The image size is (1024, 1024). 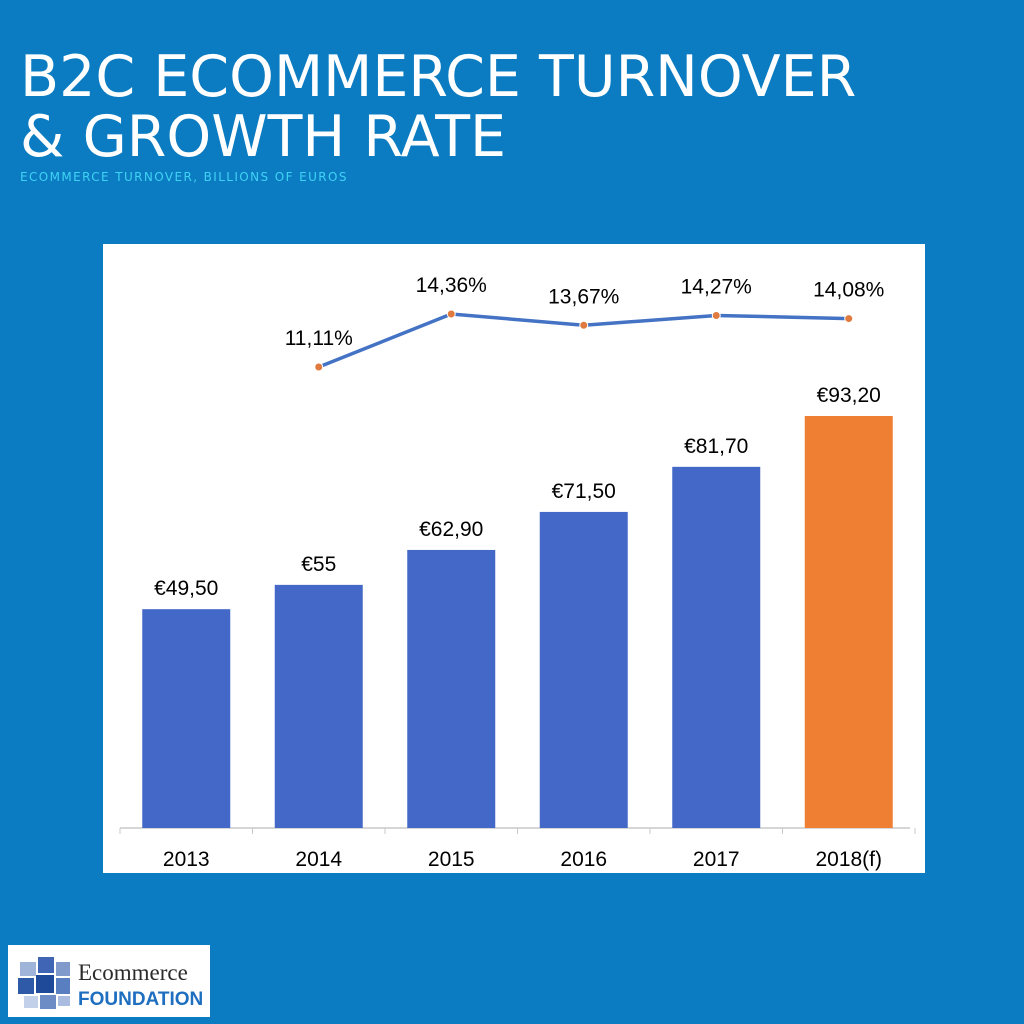 I want to click on logo-icon, so click(x=44, y=983).